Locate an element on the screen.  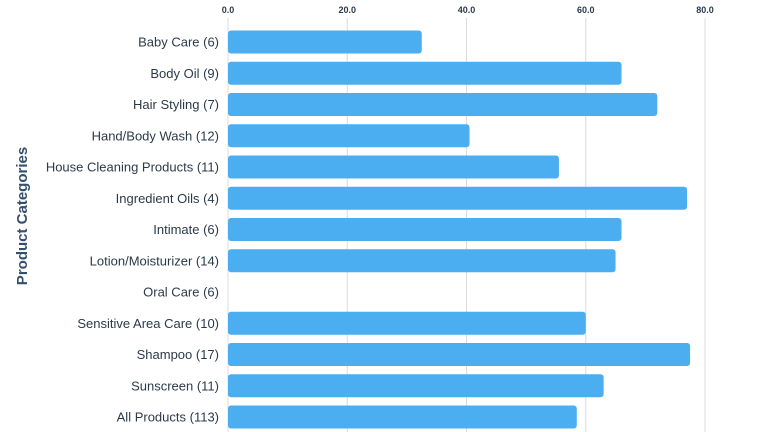
x-tick-label: 0.0 is located at coordinates (228, 10).